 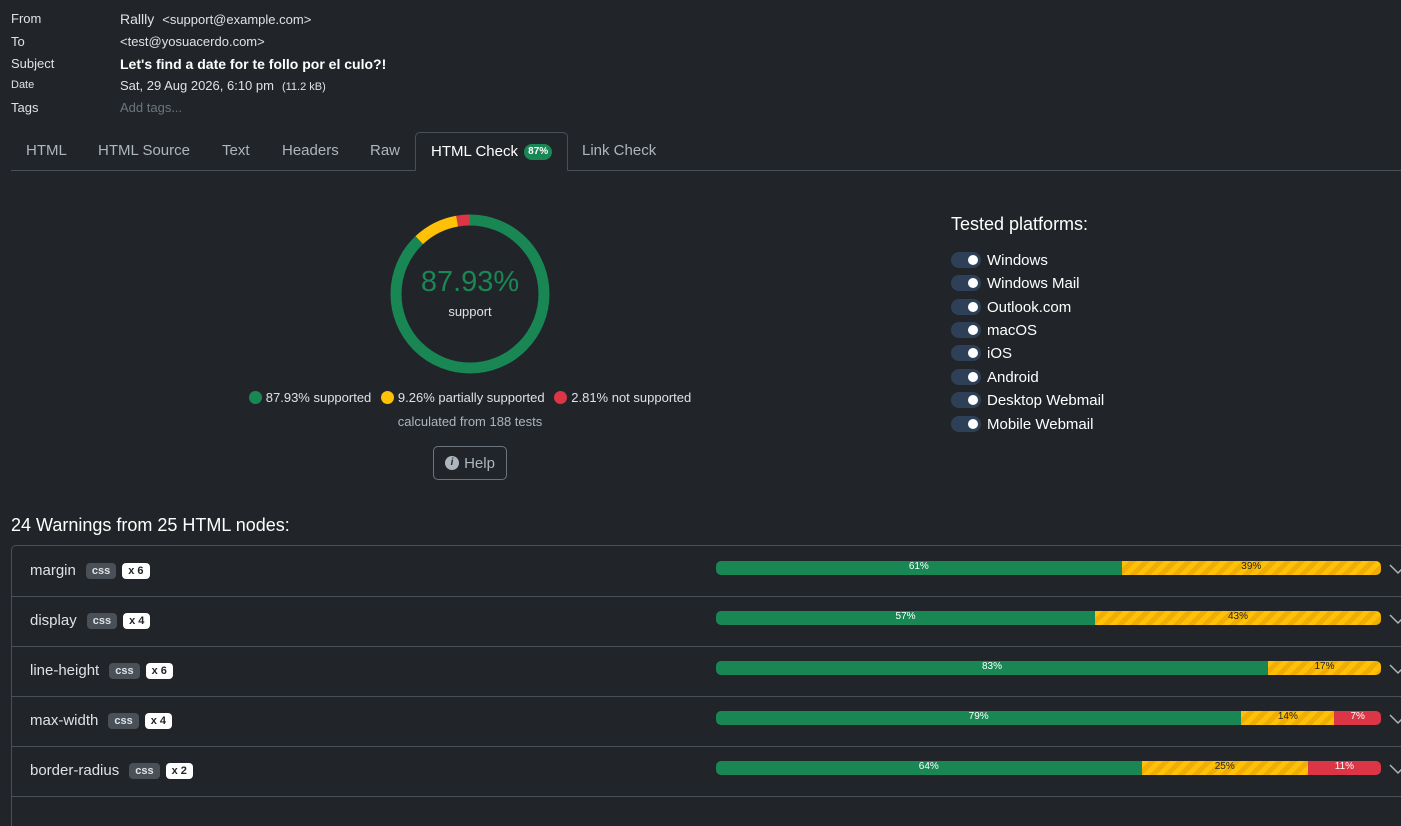 What do you see at coordinates (919, 568) in the screenshot?
I see `support-bar-supported: 61%` at bounding box center [919, 568].